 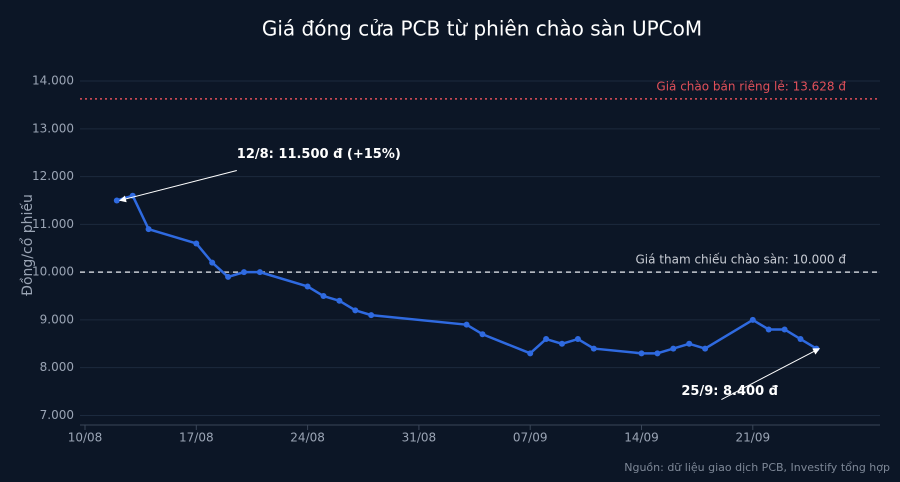 What do you see at coordinates (57, 367) in the screenshot?
I see `y-tick-label: 8.000` at bounding box center [57, 367].